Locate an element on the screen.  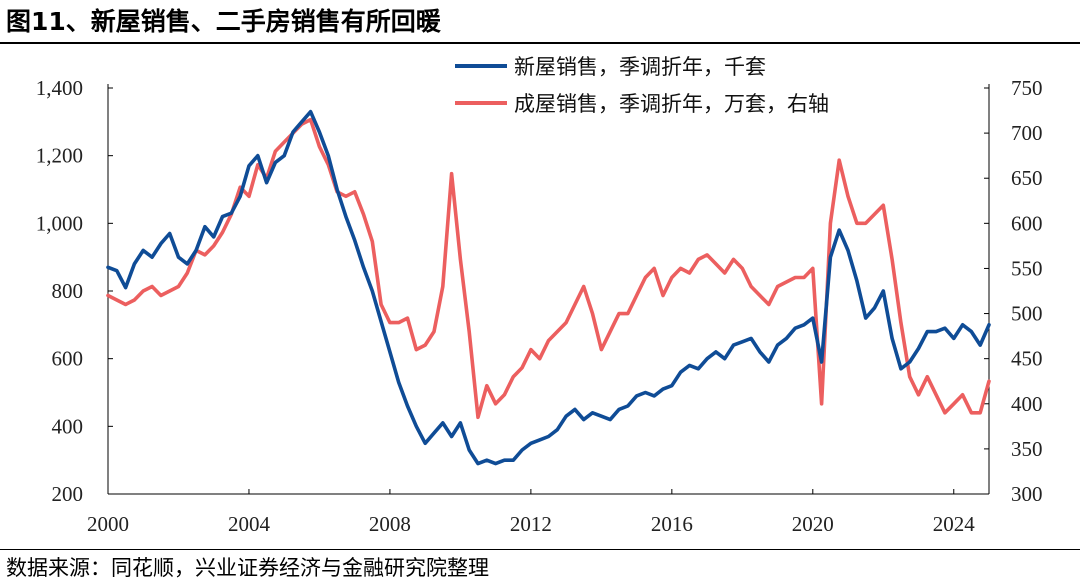
x-tick-label: 2000 is located at coordinates (108, 524).